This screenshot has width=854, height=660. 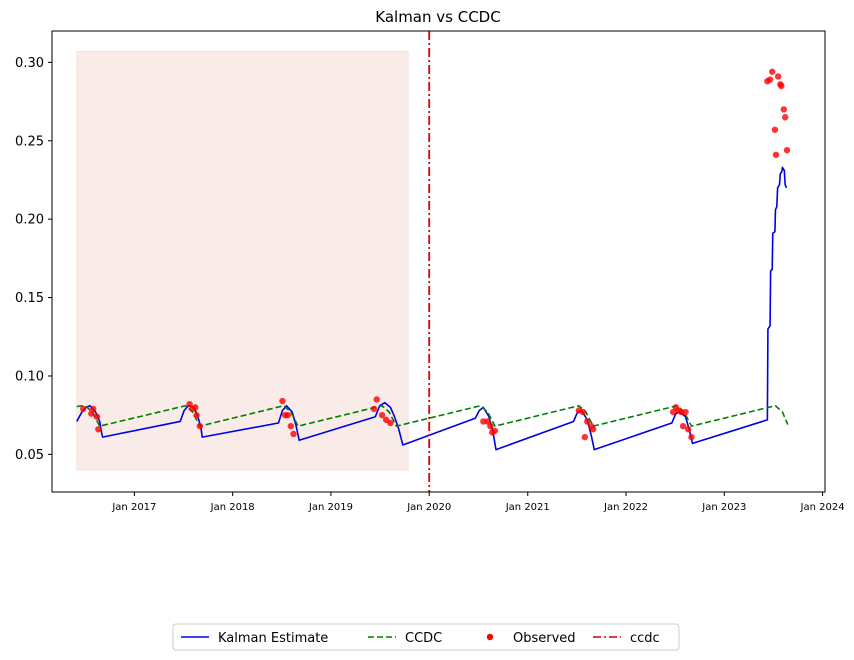 I want to click on chart-title: Kalman vs CCDC, so click(x=437, y=17).